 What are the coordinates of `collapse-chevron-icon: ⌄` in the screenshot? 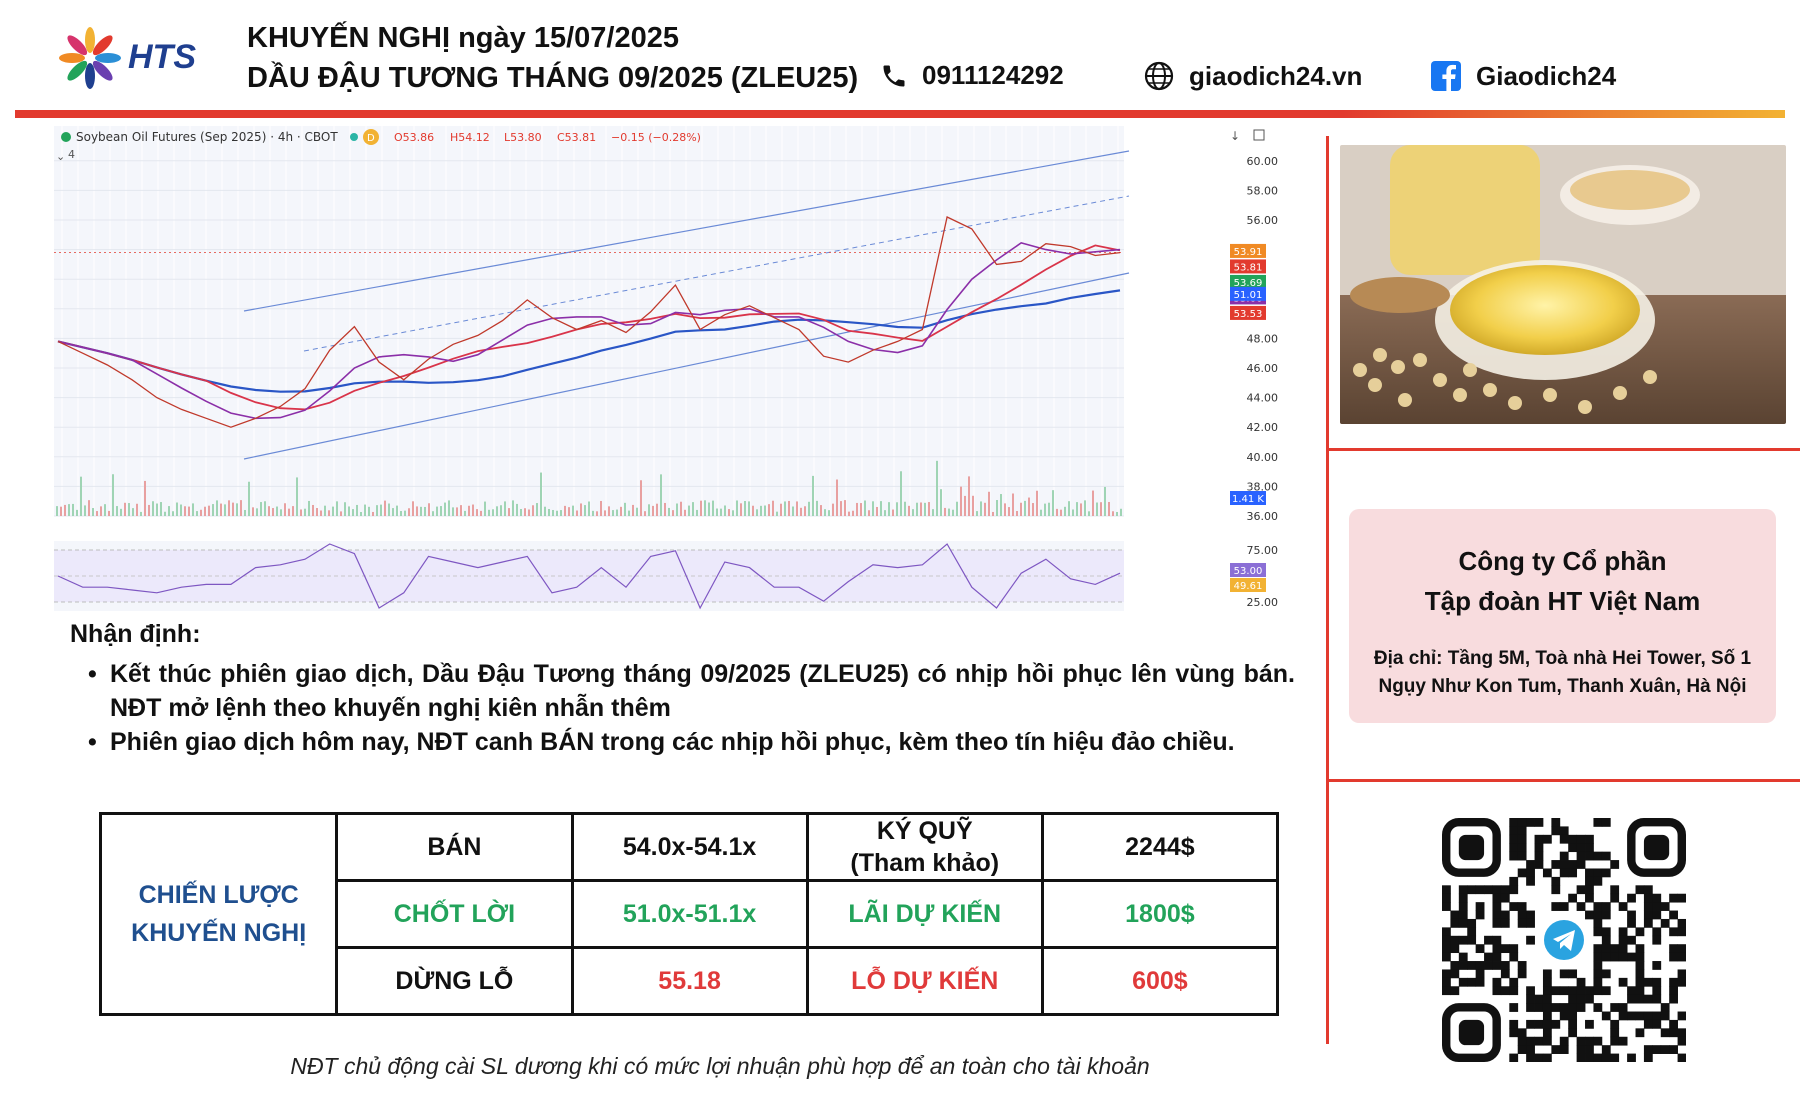 It's located at (60, 156).